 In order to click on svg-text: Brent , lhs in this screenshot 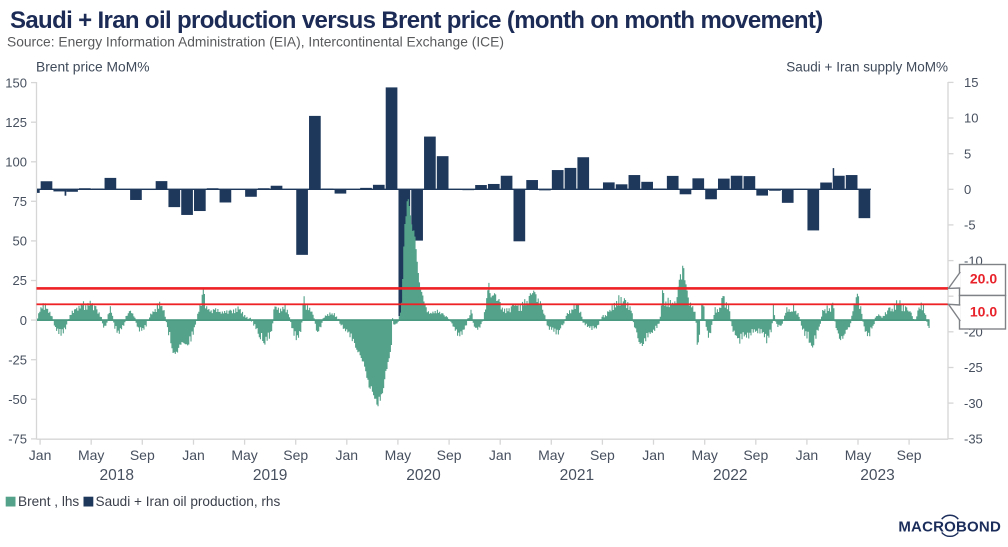, I will do `click(48, 501)`.